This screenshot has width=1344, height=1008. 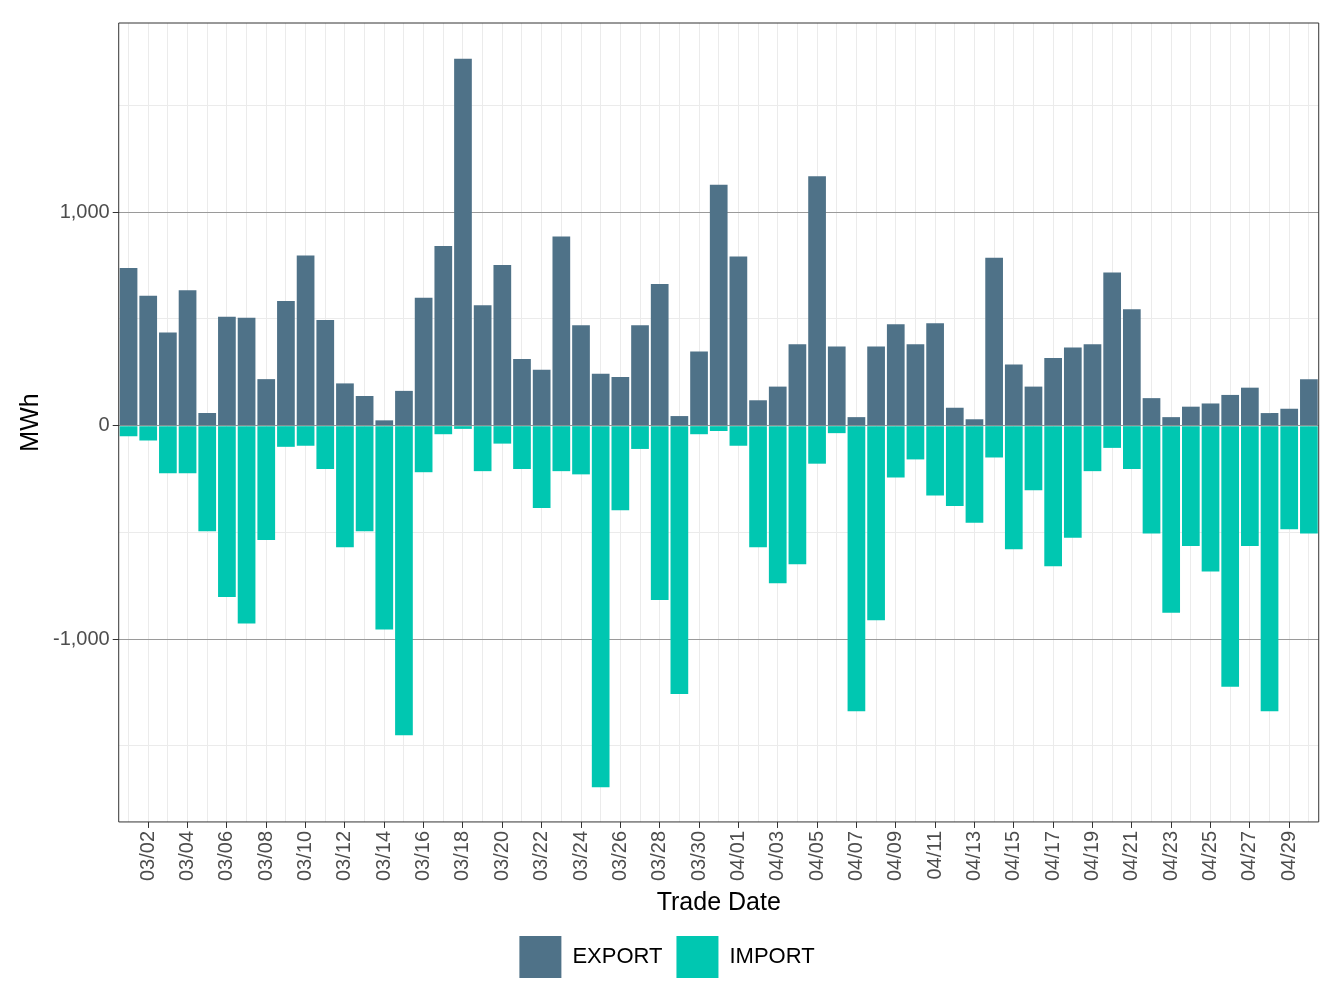 What do you see at coordinates (304, 856) in the screenshot?
I see `x-tick-label: 03/10` at bounding box center [304, 856].